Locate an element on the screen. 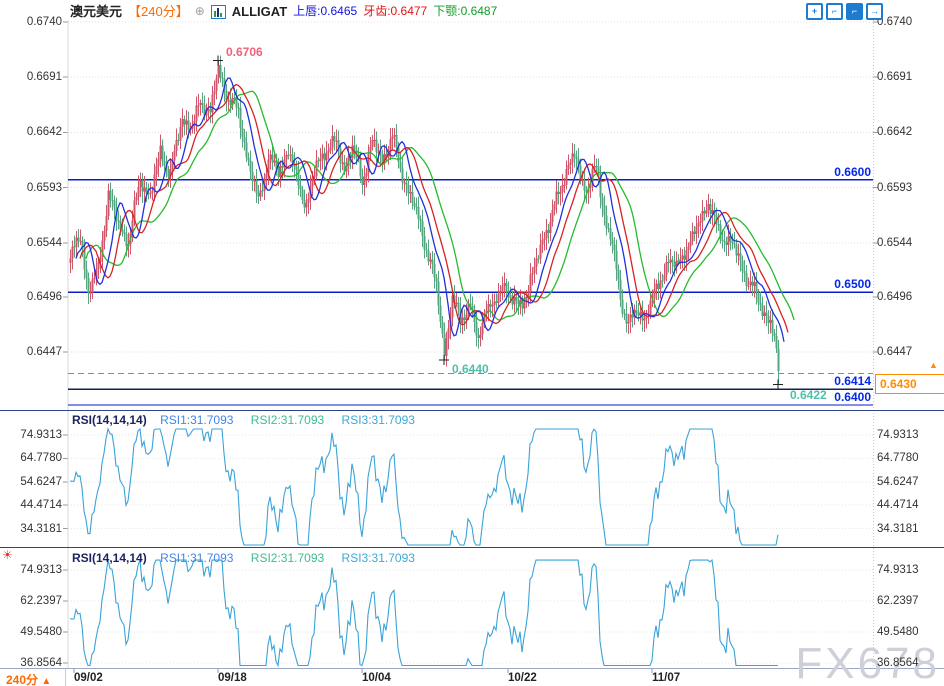 The width and height of the screenshot is (944, 686). axis-scale-icon: ⌐ is located at coordinates (834, 11).